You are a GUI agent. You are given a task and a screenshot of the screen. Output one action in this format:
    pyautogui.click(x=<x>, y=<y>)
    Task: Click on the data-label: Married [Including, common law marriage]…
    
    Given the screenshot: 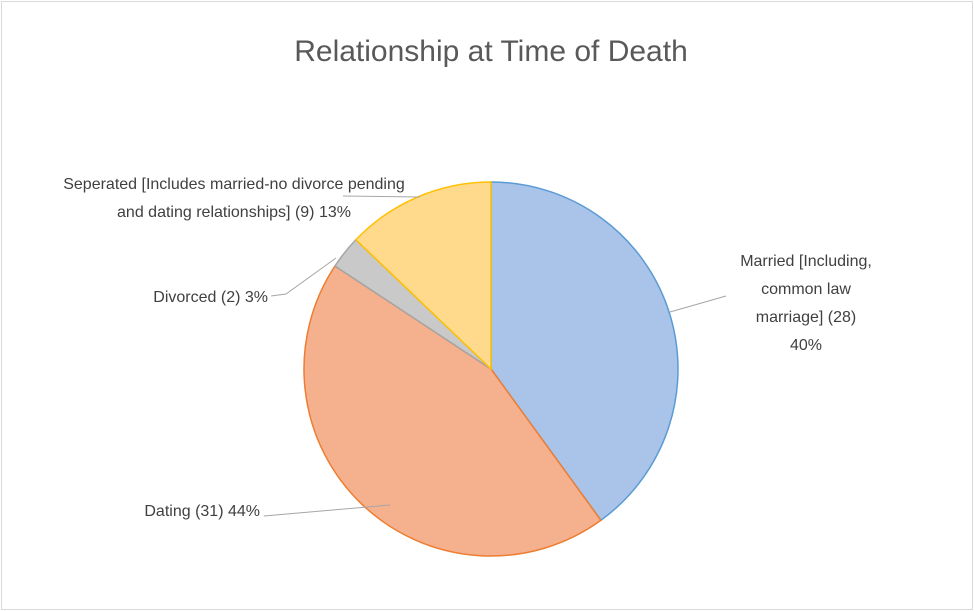 What is the action you would take?
    pyautogui.click(x=806, y=304)
    